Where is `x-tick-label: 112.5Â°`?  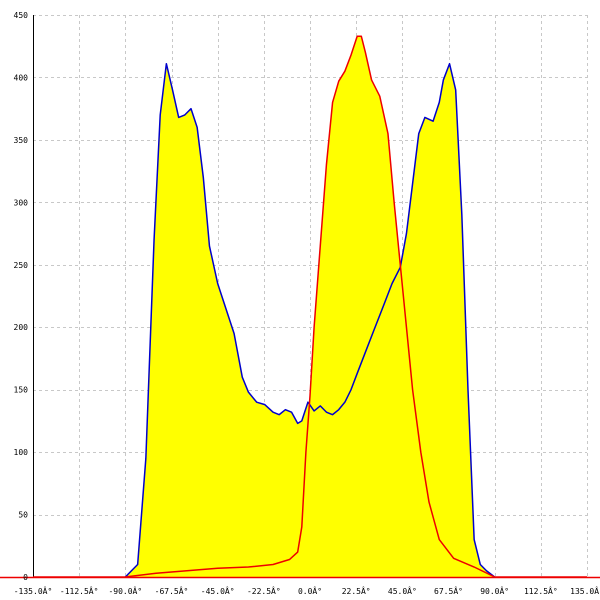 x-tick-label: 112.5Â° is located at coordinates (541, 590).